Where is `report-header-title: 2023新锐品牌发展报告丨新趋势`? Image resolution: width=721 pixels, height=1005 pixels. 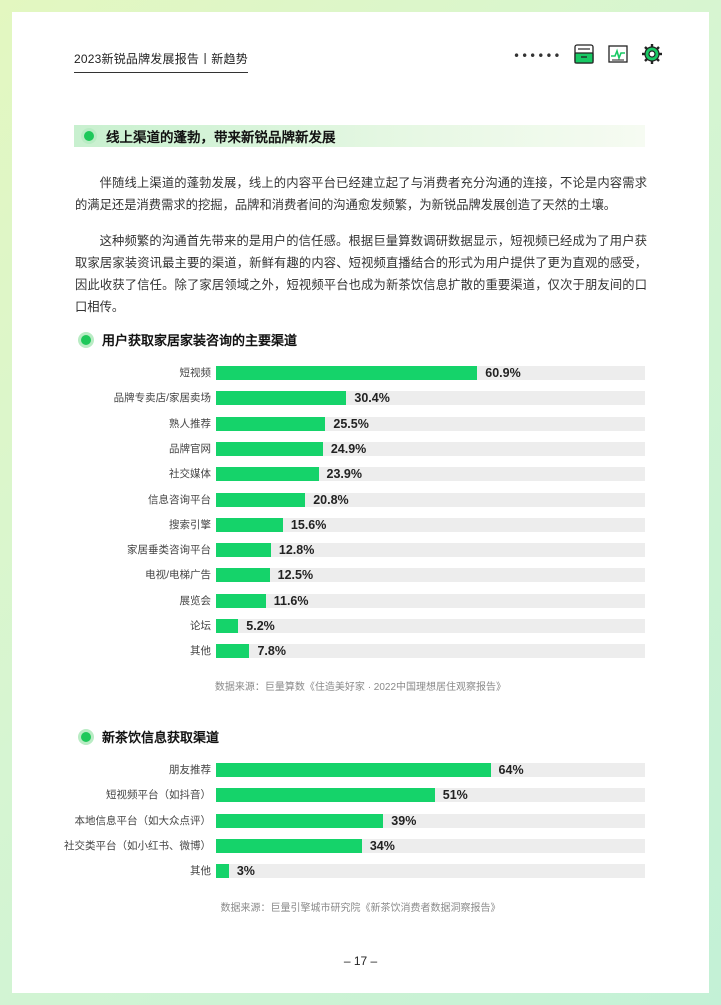 report-header-title: 2023新锐品牌发展报告丨新趋势 is located at coordinates (161, 61).